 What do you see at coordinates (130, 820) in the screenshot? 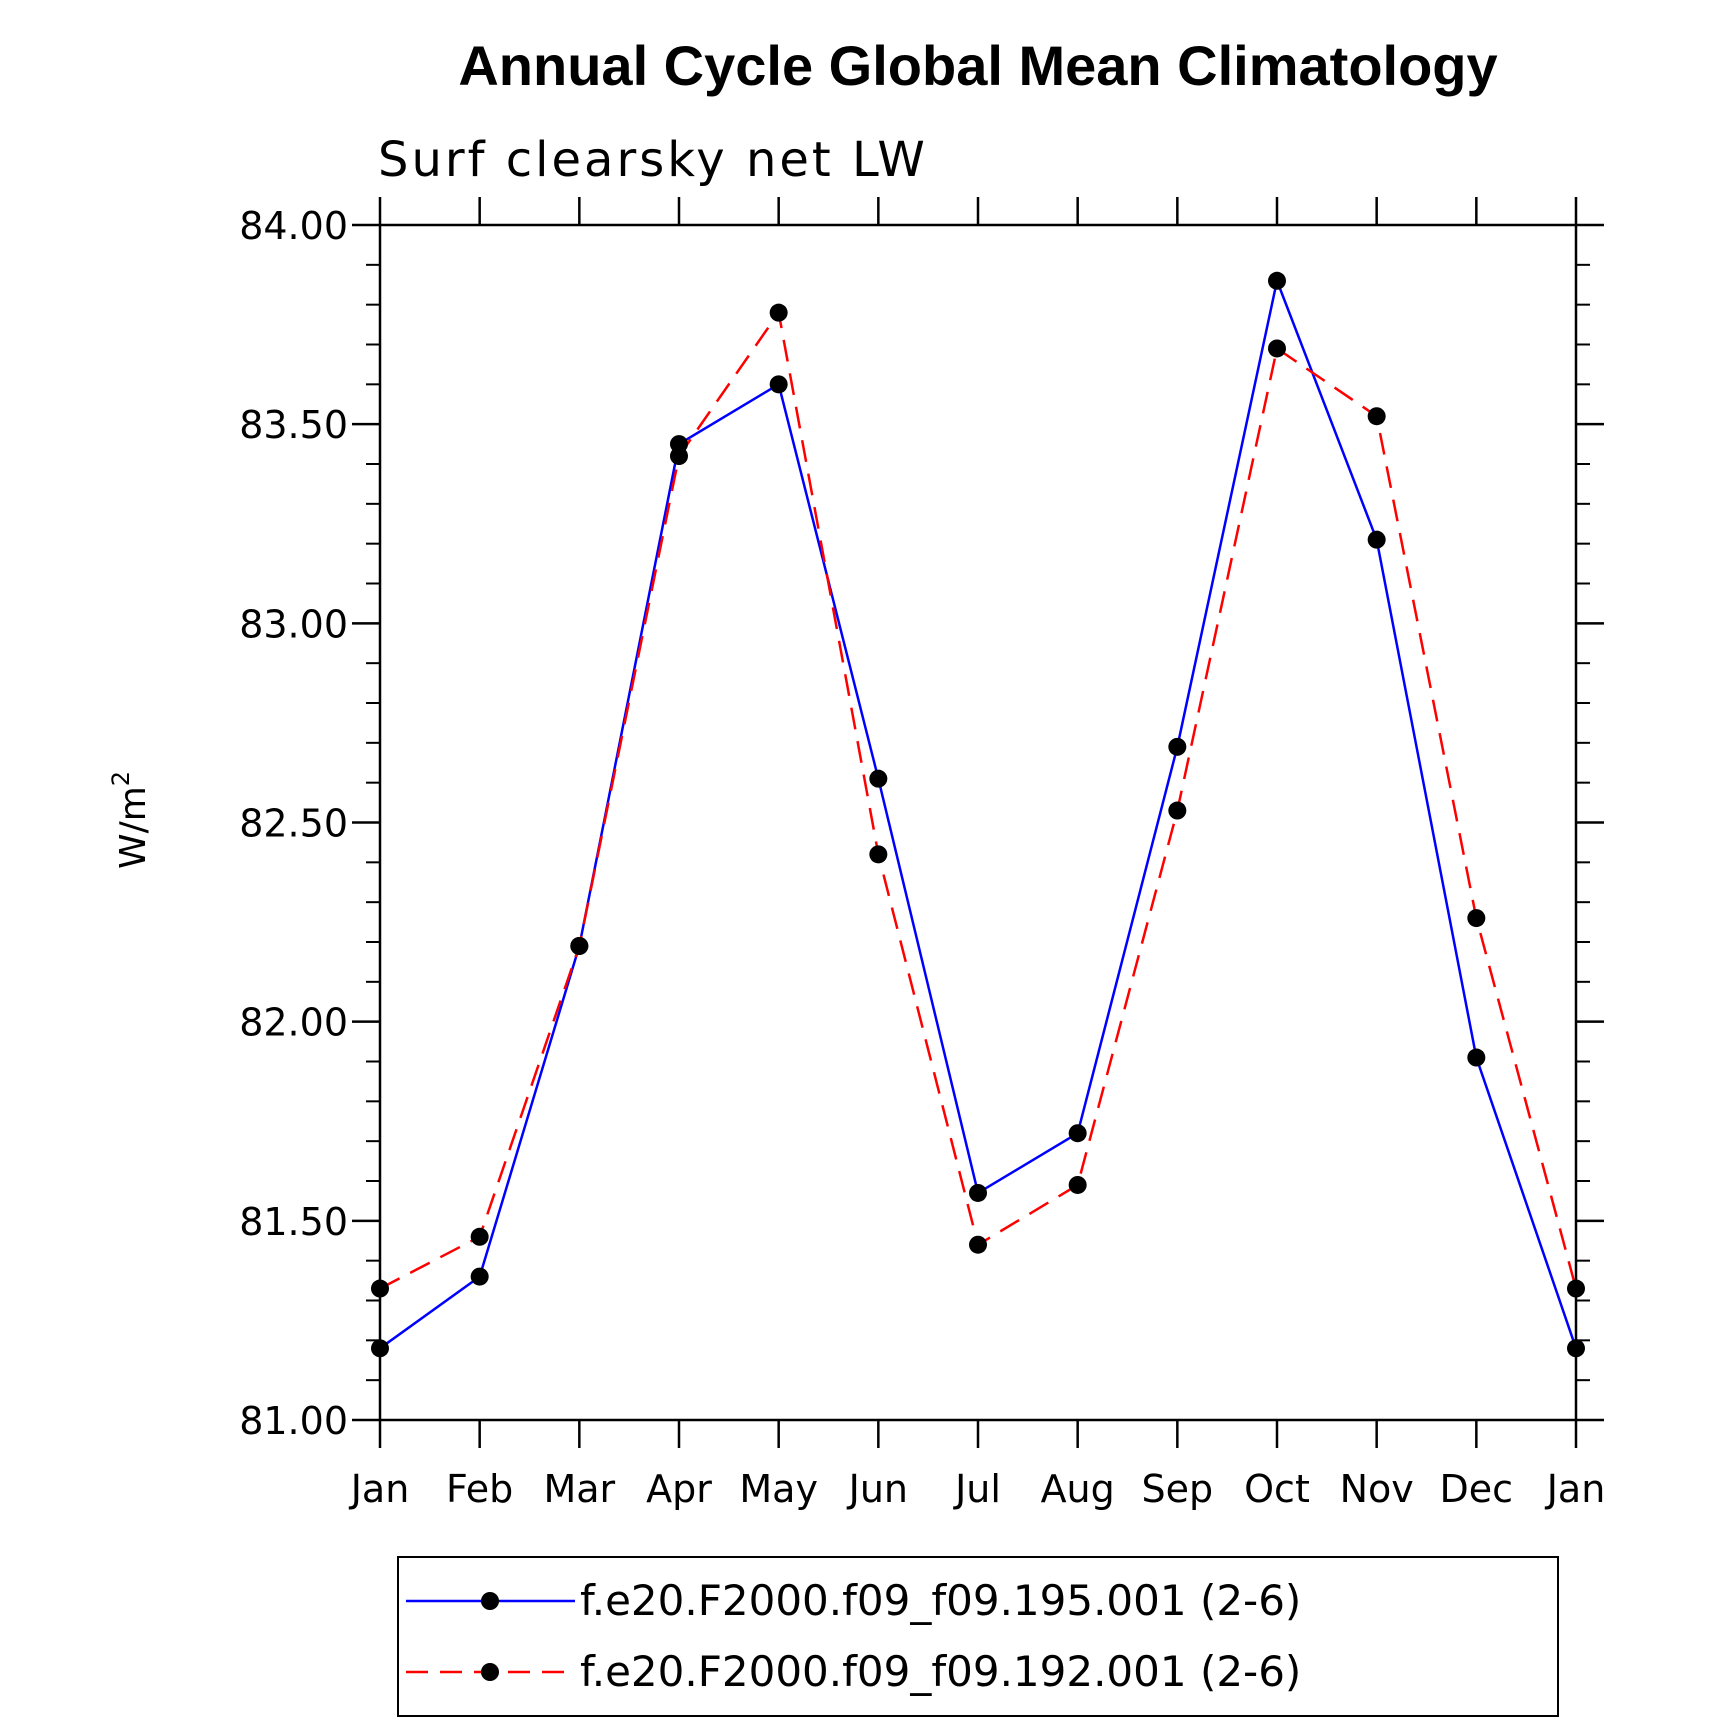
I see `y-axis-label: W/m2` at bounding box center [130, 820].